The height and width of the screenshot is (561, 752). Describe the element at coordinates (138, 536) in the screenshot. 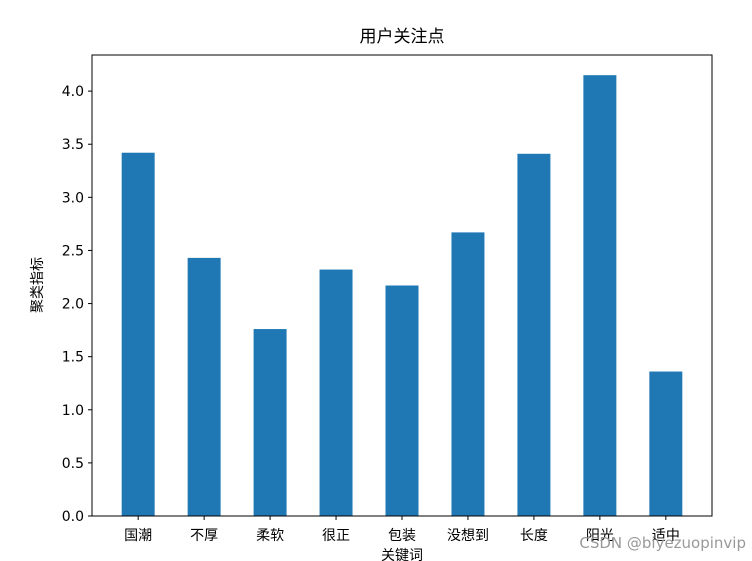

I see `x-tick-label: 国潮` at that location.